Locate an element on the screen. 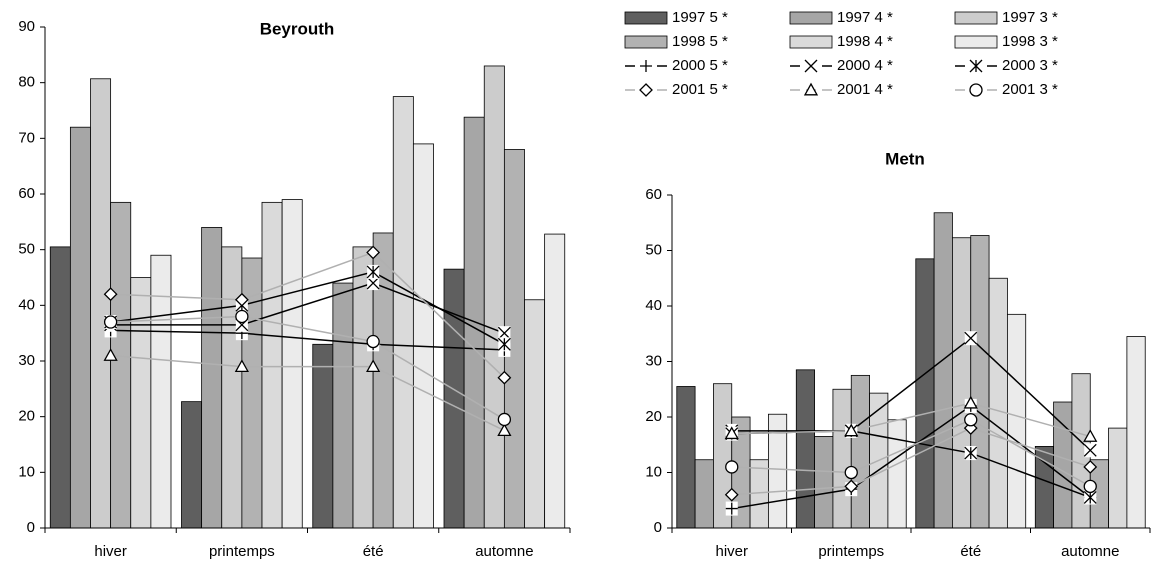  y-tick-label: 0 is located at coordinates (31, 527).